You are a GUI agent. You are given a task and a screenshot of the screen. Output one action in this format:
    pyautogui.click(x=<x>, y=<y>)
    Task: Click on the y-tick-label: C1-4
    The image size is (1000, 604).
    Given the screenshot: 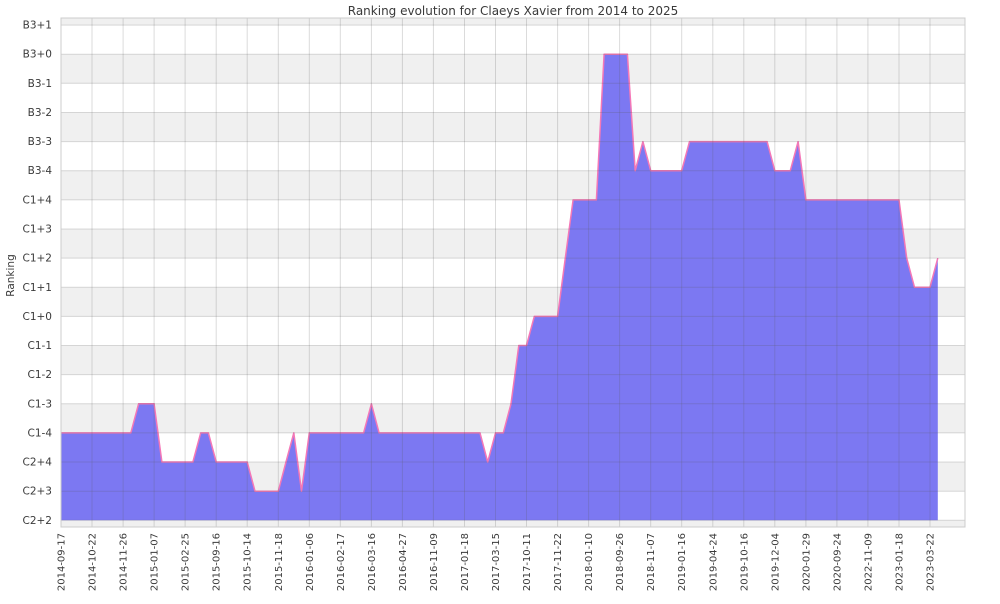 What is the action you would take?
    pyautogui.click(x=40, y=433)
    